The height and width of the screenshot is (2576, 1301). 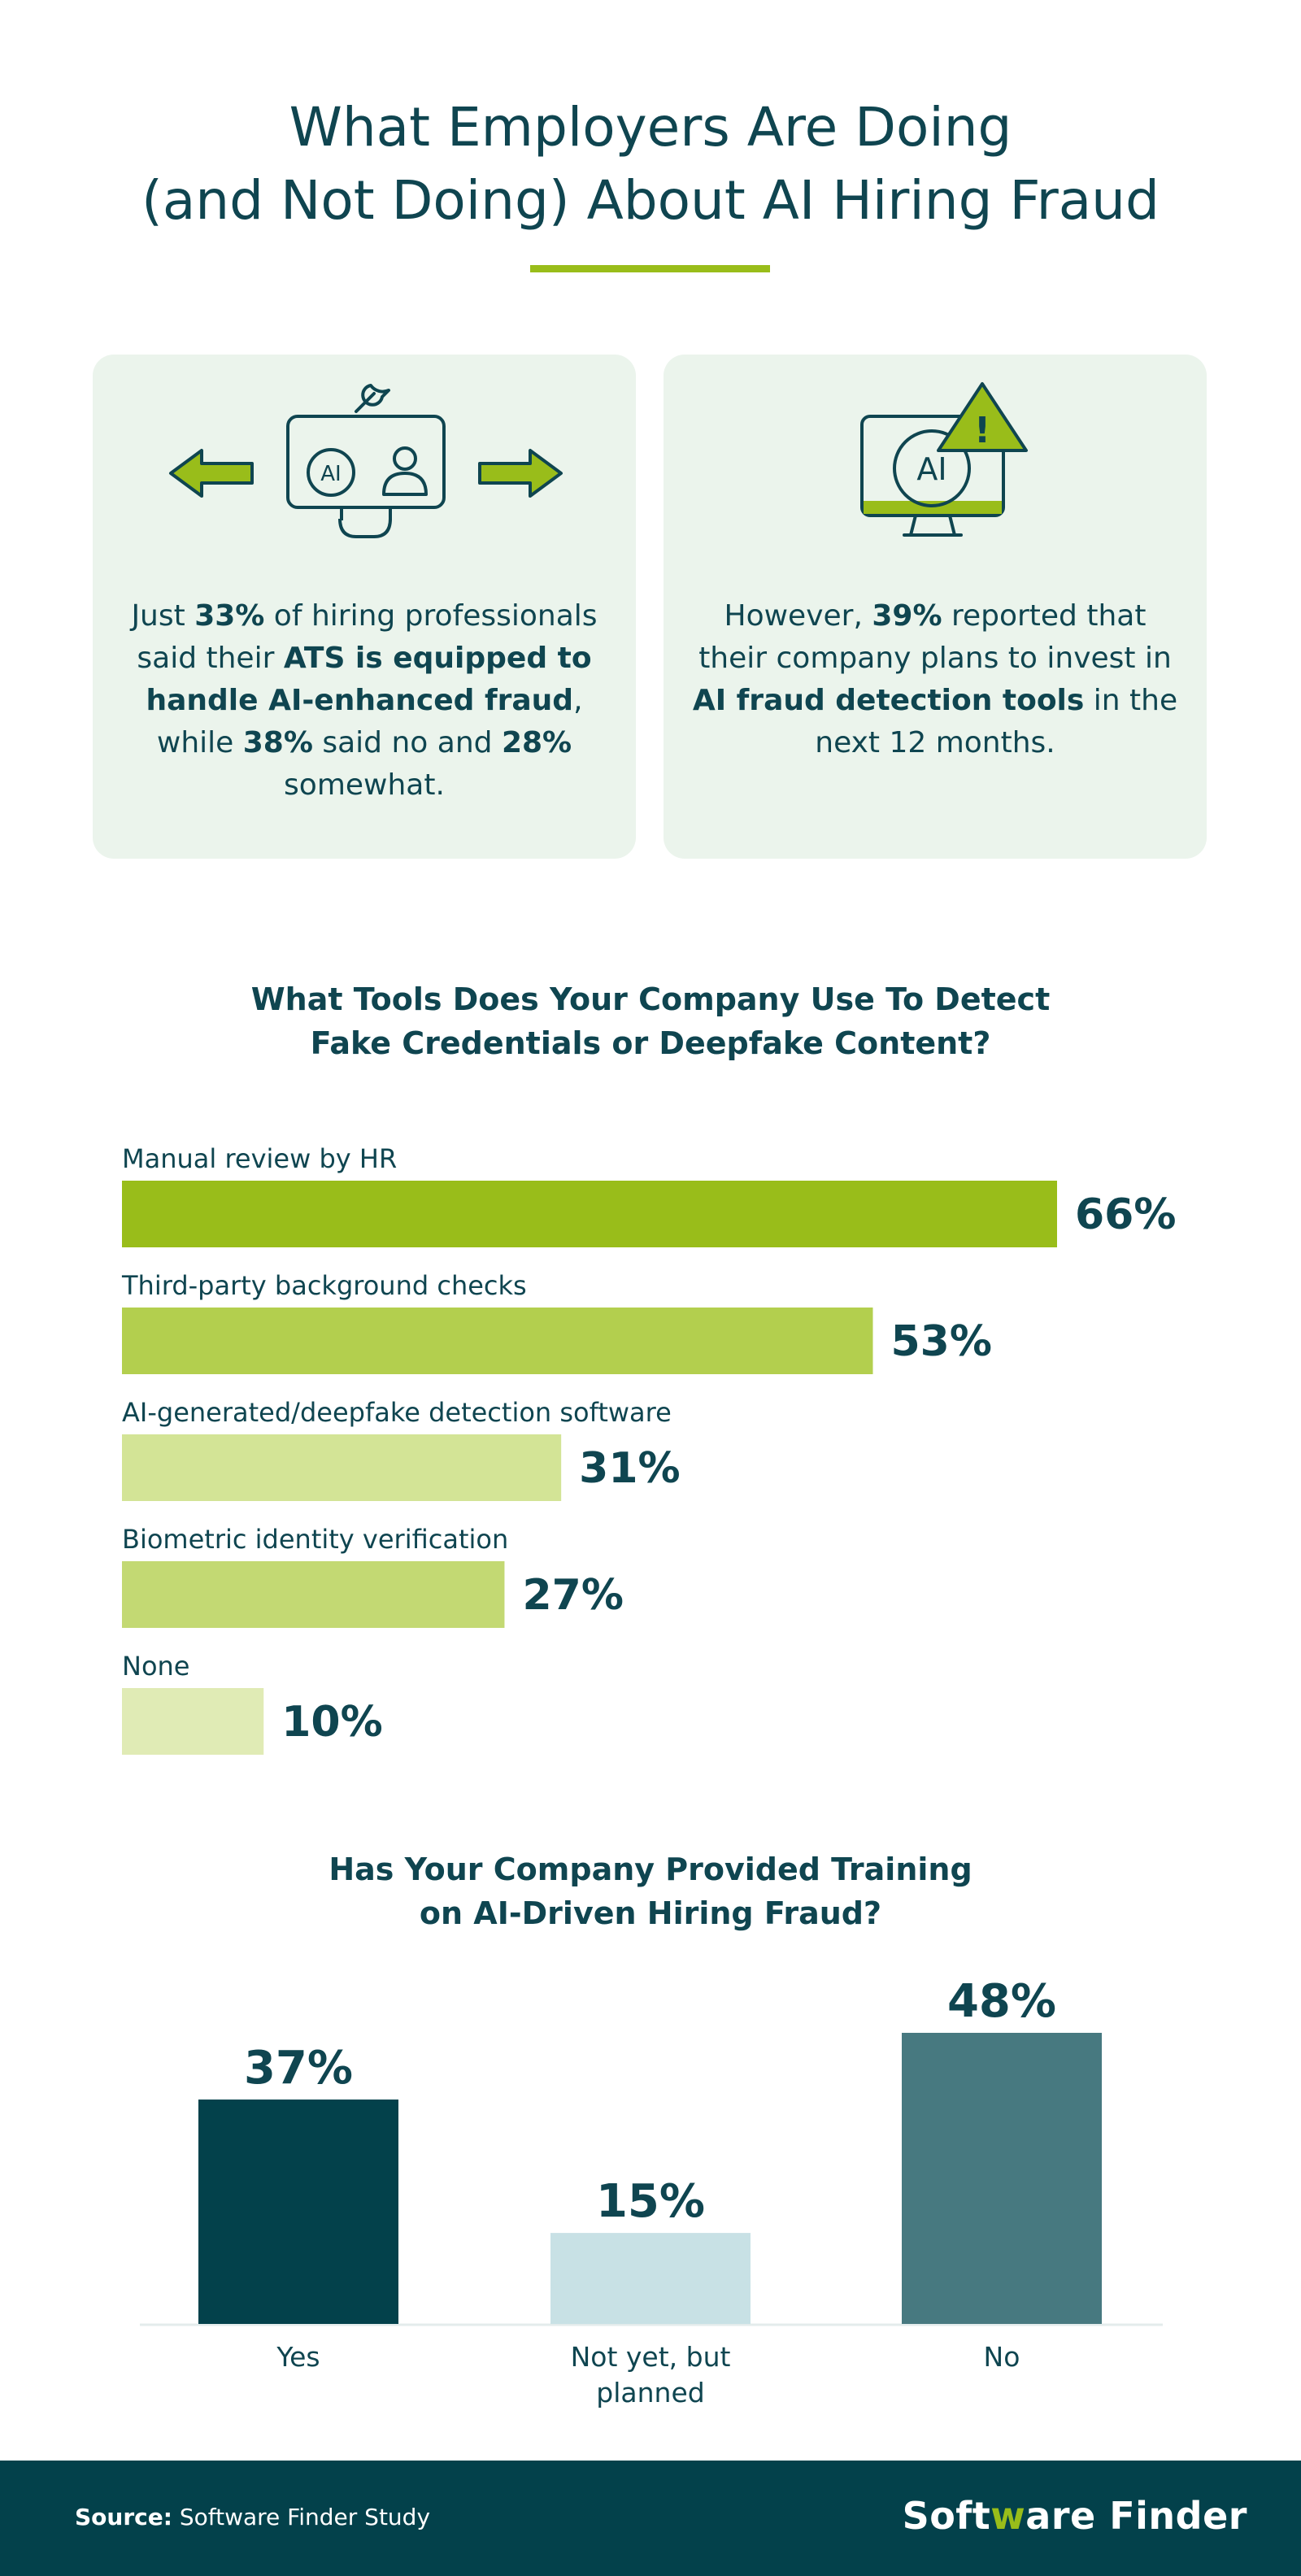 I want to click on invest-illustration: AI !, so click(x=944, y=460).